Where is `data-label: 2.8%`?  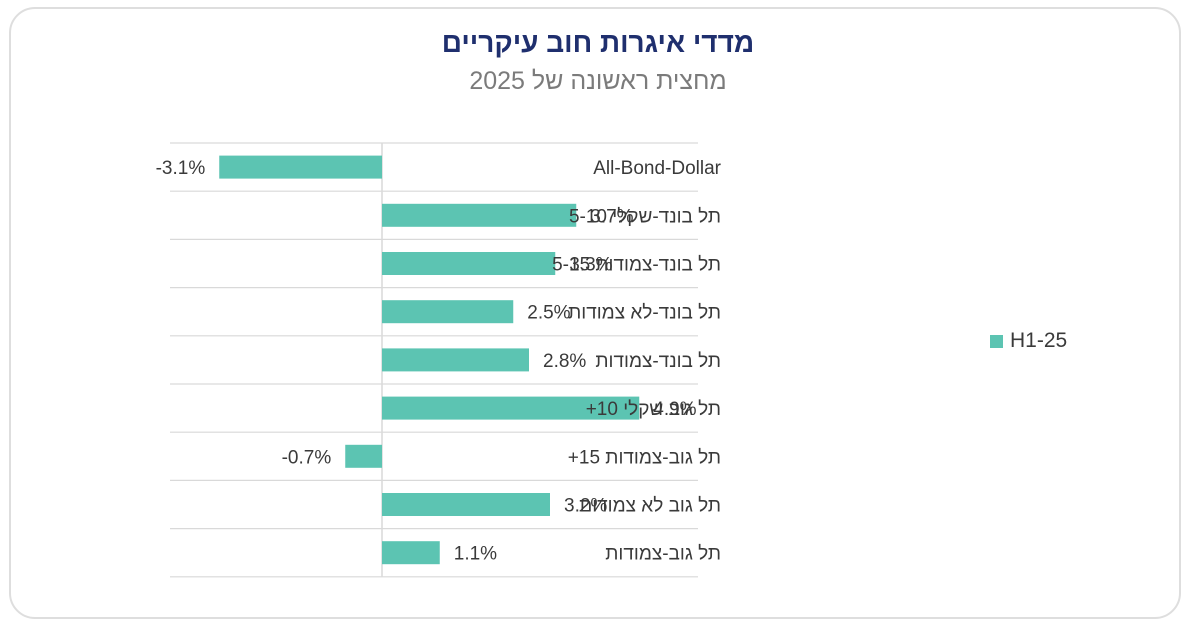 data-label: 2.8% is located at coordinates (564, 361).